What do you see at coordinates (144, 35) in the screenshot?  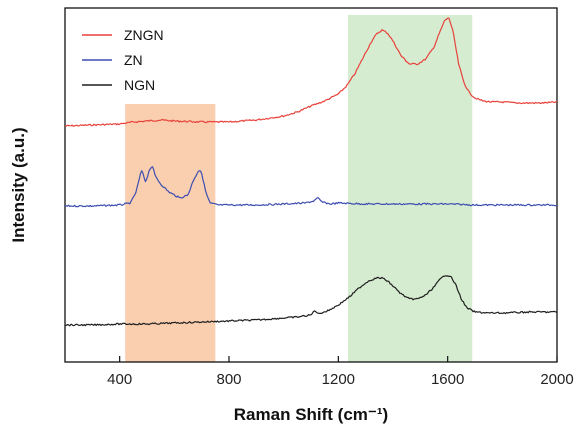 I see `legend-label-zngn: ZNGN` at bounding box center [144, 35].